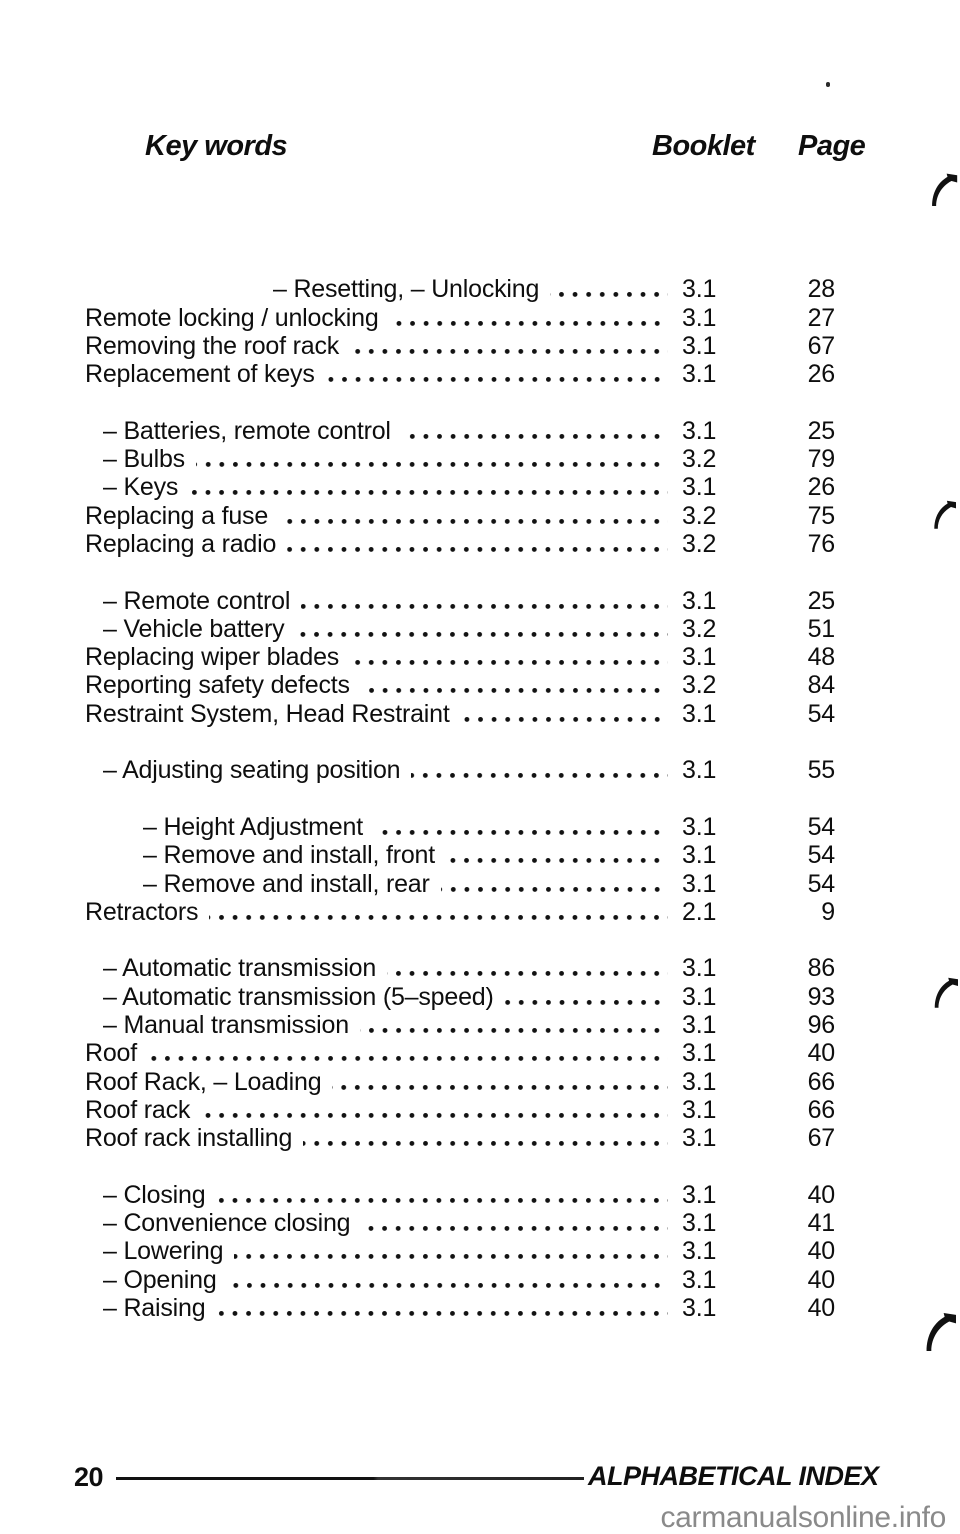  I want to click on index-entry-label: Roof Rack, – Loading, so click(203, 1081).